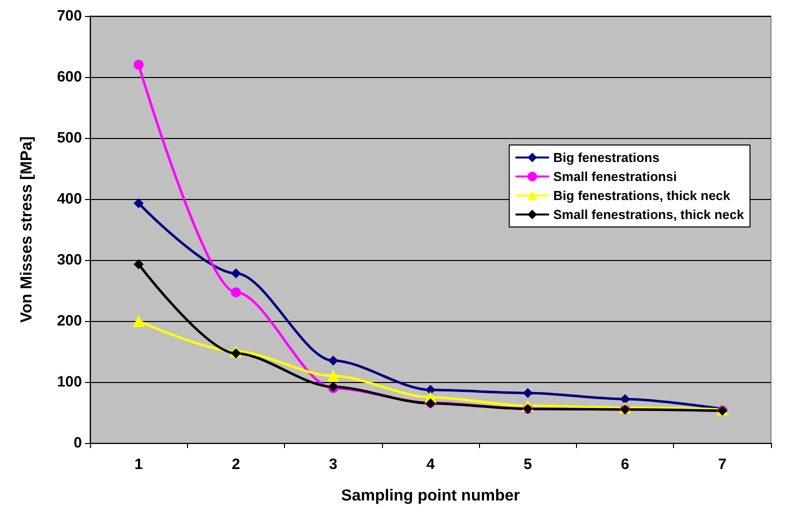 The image size is (785, 531). What do you see at coordinates (69, 382) in the screenshot?
I see `y-tick-label: 100` at bounding box center [69, 382].